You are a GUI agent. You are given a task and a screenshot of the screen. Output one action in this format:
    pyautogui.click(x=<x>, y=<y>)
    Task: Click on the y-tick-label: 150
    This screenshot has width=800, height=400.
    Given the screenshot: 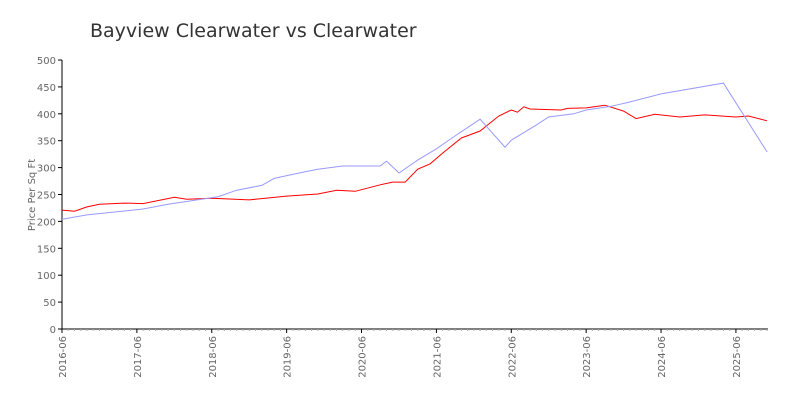 What is the action you would take?
    pyautogui.click(x=46, y=249)
    